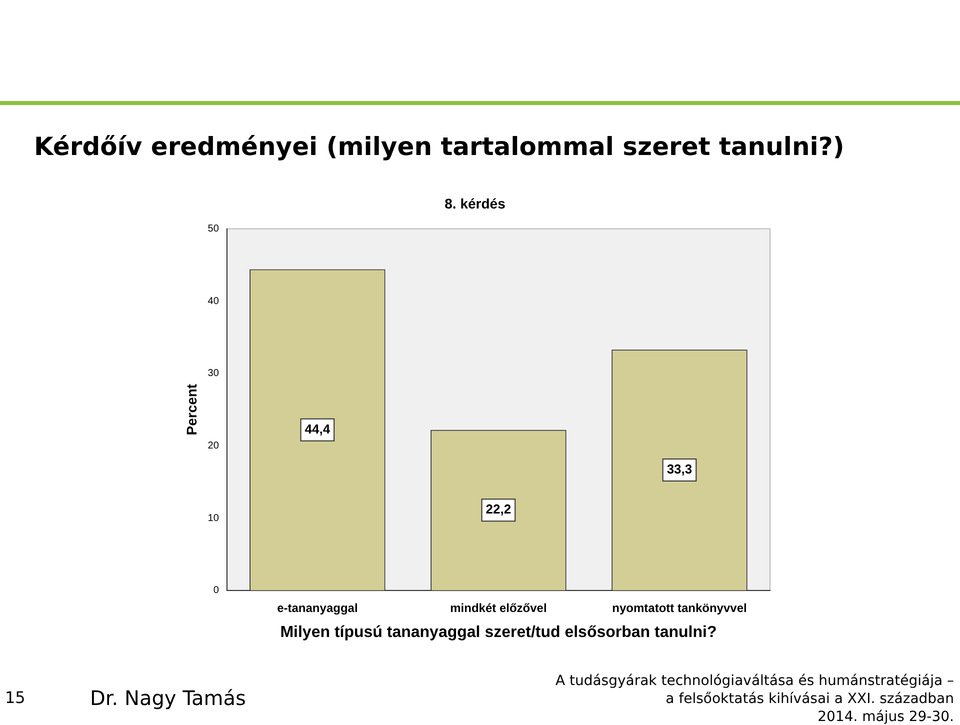 The height and width of the screenshot is (725, 960). What do you see at coordinates (191, 410) in the screenshot?
I see `y-axis-title: Percent` at bounding box center [191, 410].